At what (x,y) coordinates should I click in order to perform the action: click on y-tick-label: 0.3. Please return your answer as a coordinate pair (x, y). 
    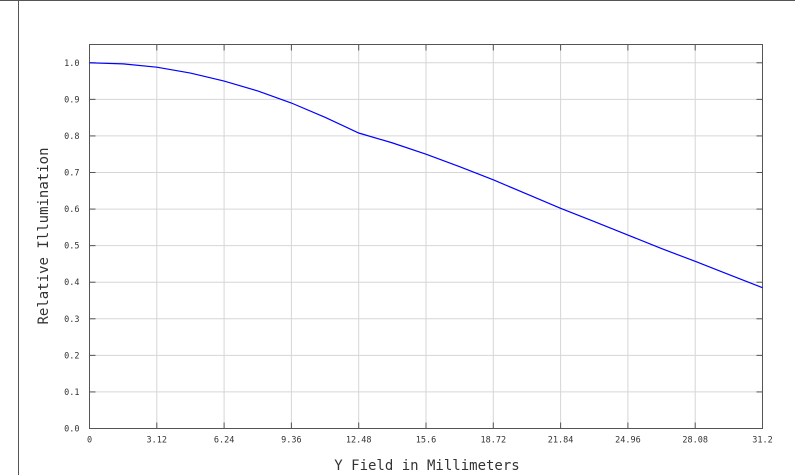
    Looking at the image, I should click on (71, 320).